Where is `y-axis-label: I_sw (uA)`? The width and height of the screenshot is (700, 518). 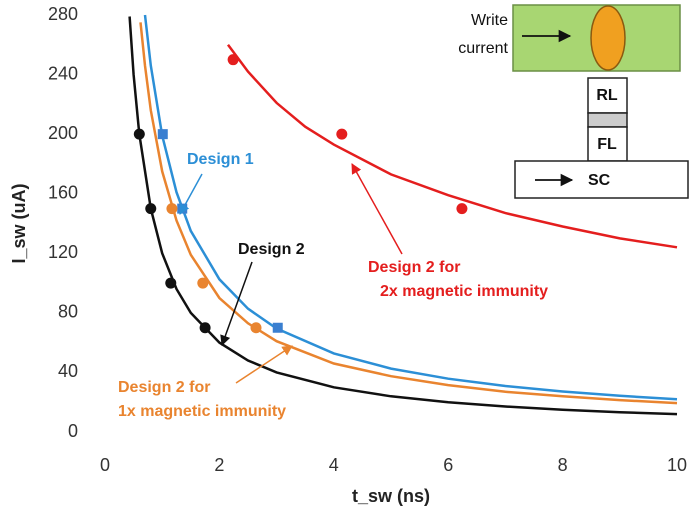 y-axis-label: I_sw (uA) is located at coordinates (19, 223).